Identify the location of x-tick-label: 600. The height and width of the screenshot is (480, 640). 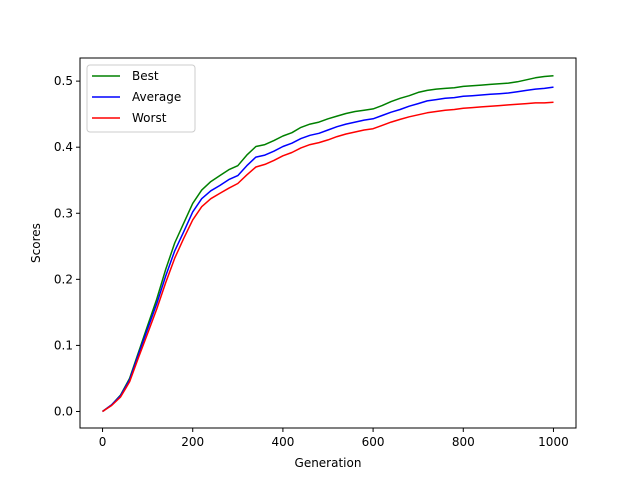
(373, 442).